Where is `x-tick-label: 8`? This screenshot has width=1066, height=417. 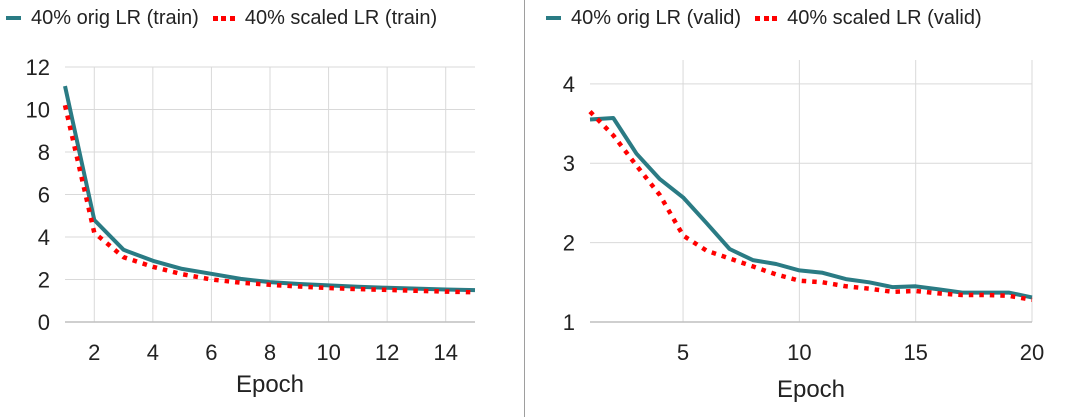
x-tick-label: 8 is located at coordinates (270, 352).